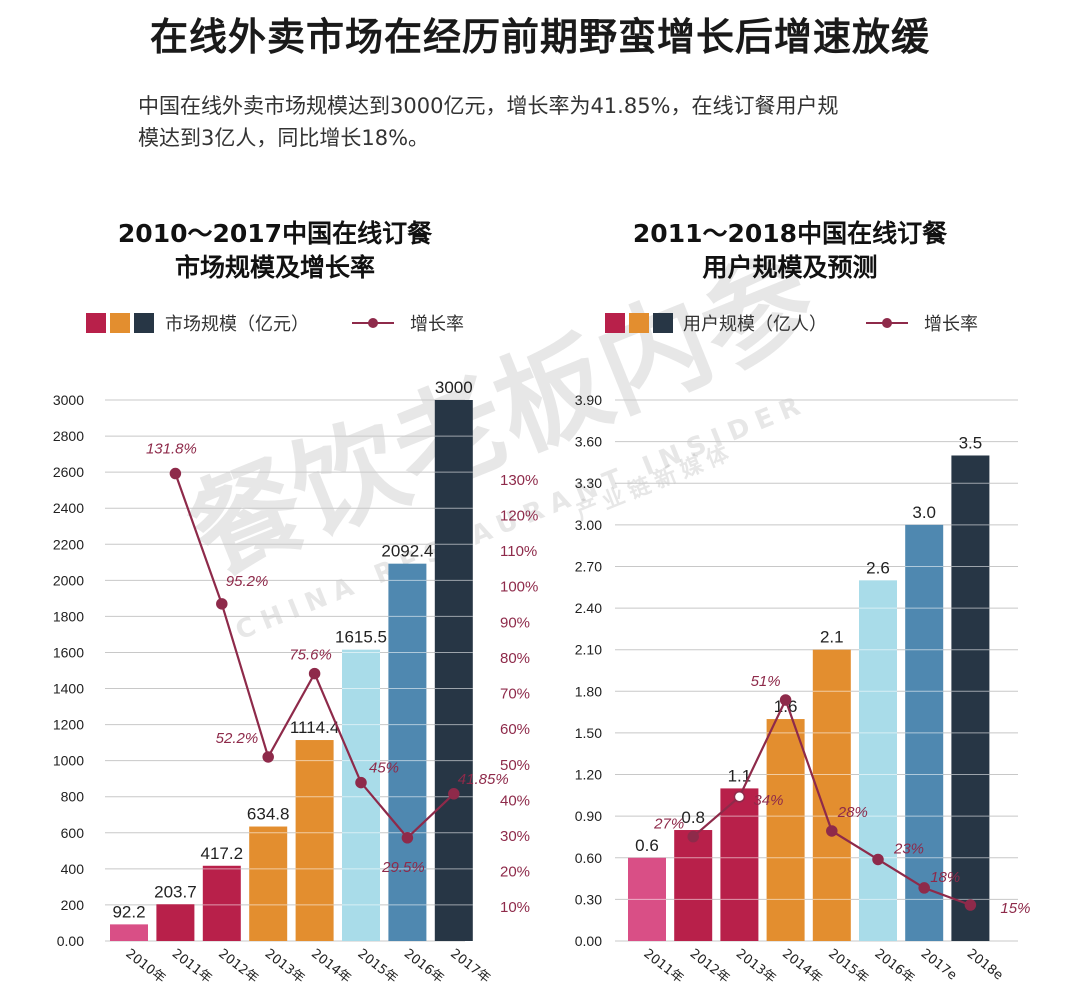 Image resolution: width=1080 pixels, height=997 pixels. What do you see at coordinates (68, 652) in the screenshot?
I see `y-tick-label: 1600` at bounding box center [68, 652].